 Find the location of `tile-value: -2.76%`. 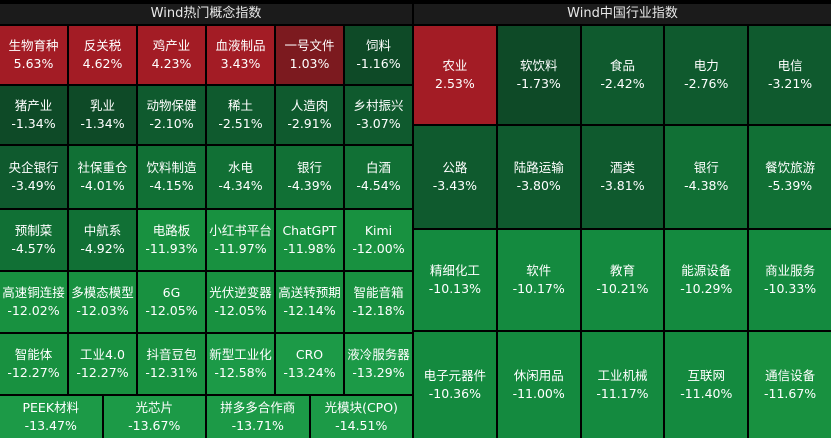

tile-value: -2.76% is located at coordinates (706, 83).